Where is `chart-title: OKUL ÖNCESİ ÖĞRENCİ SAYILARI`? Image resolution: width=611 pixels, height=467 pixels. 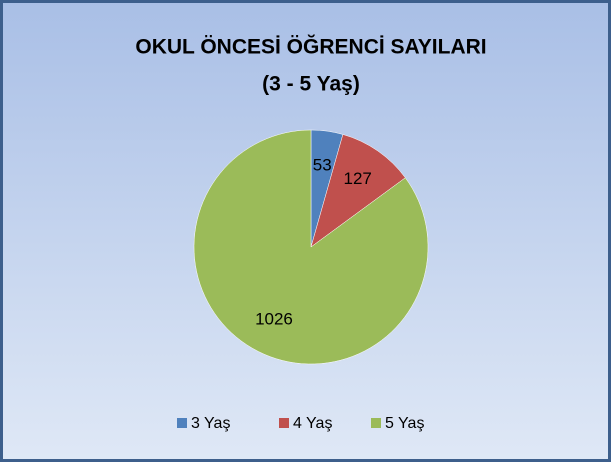
chart-title: OKUL ÖNCESİ ÖĞRENCİ SAYILARI is located at coordinates (310, 47).